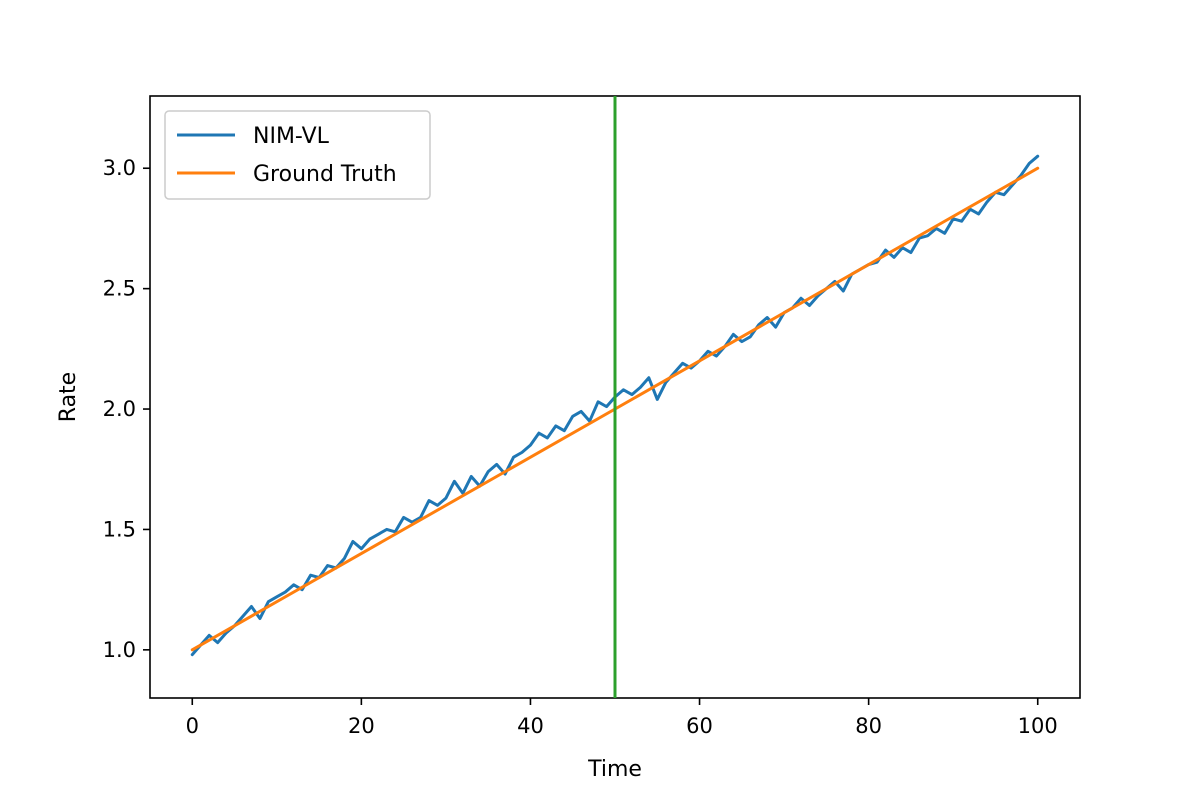 This screenshot has width=1200, height=804. I want to click on legend-box, so click(297, 155).